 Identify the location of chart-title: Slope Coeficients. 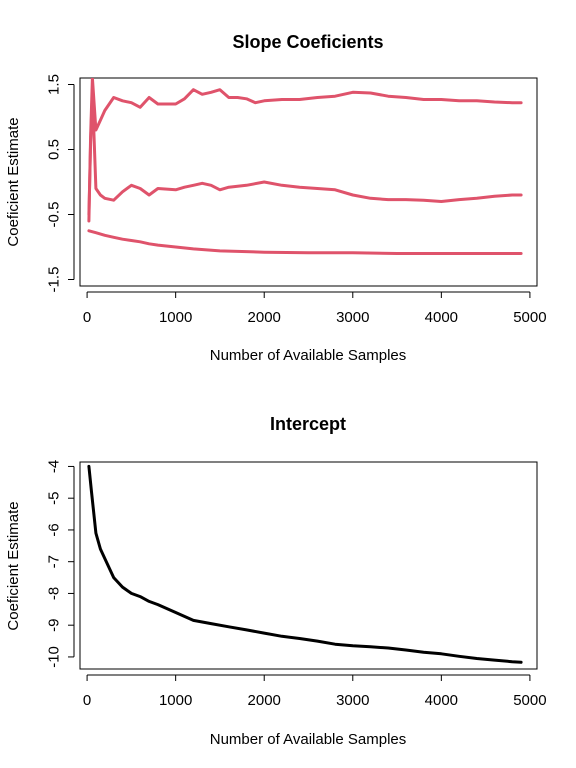
(307, 42).